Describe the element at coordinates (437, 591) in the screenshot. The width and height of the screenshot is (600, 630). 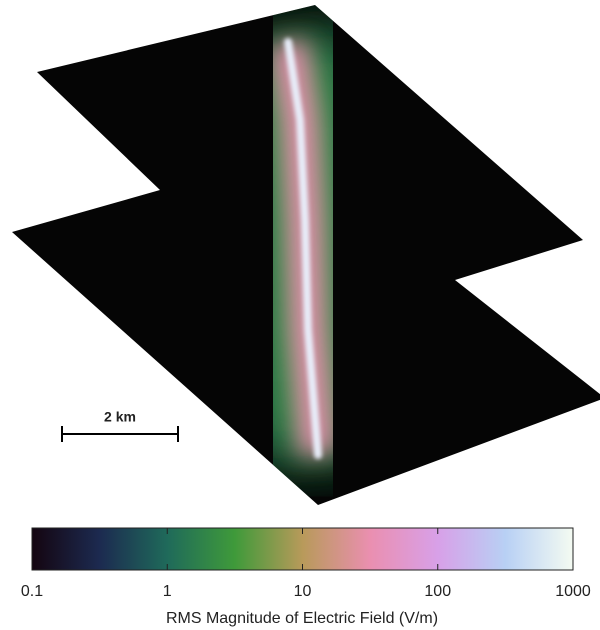
I see `x-tick-label: 100` at that location.